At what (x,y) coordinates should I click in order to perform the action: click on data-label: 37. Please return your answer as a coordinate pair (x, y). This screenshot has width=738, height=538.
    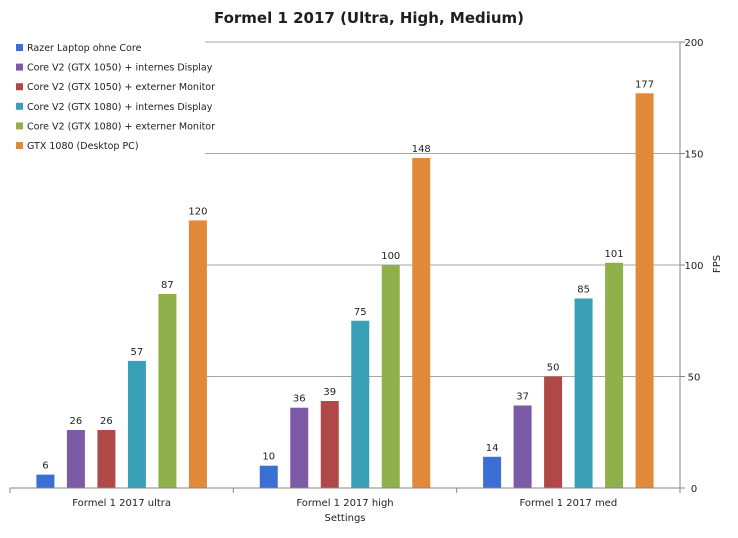
    Looking at the image, I should click on (522, 396).